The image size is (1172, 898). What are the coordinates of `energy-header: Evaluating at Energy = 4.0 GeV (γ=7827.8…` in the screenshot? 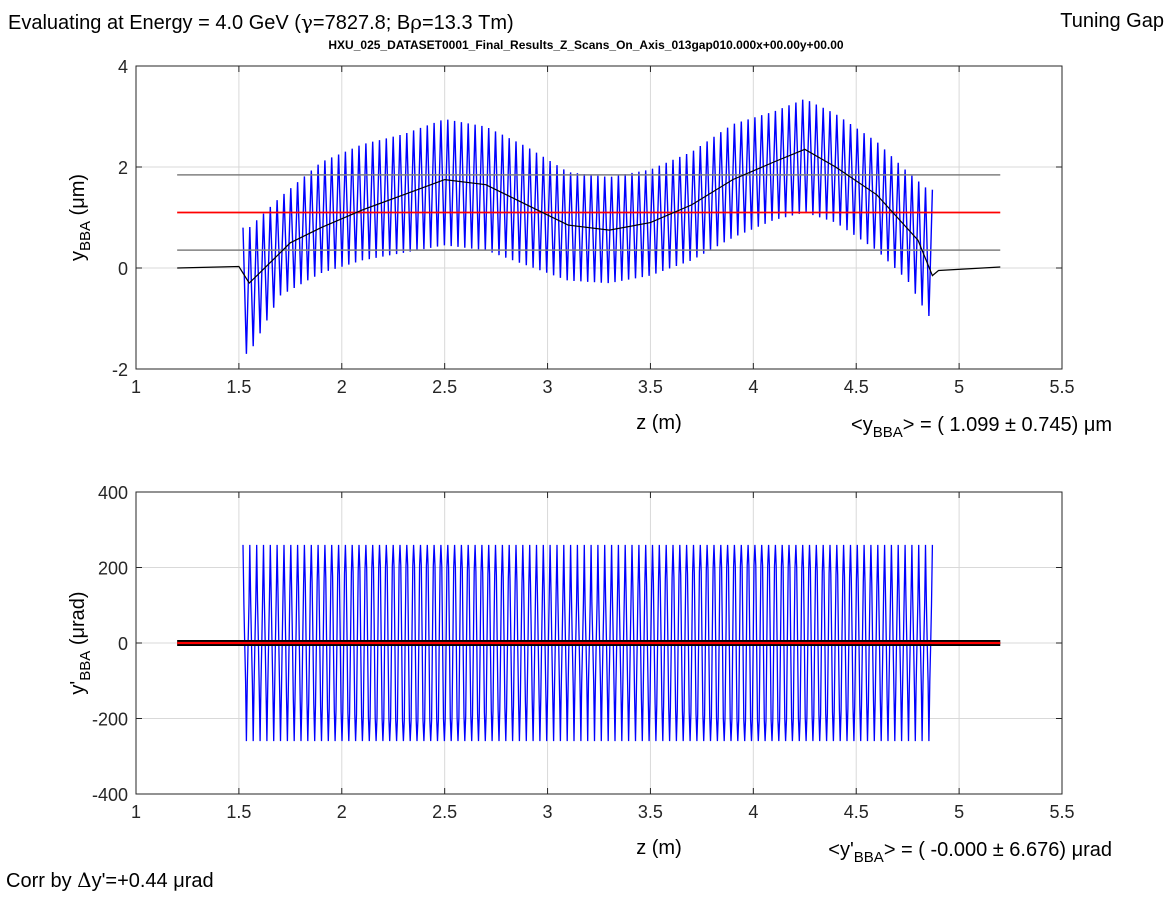 It's located at (261, 22).